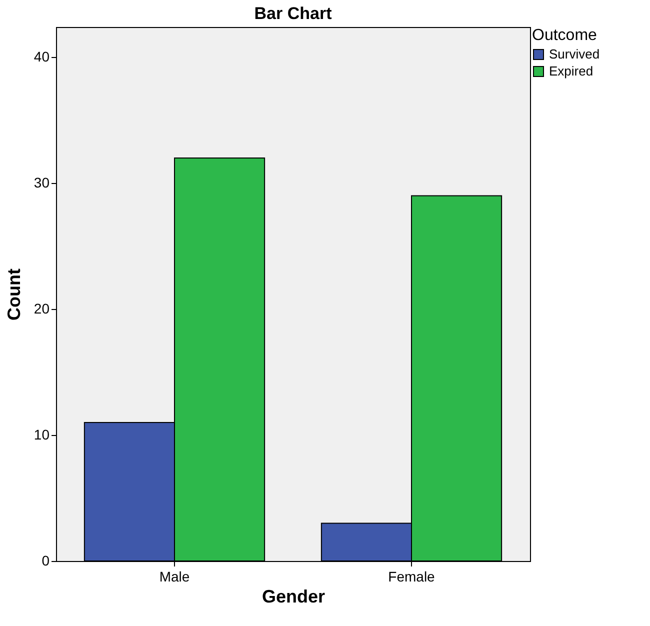 The image size is (650, 626). What do you see at coordinates (42, 182) in the screenshot?
I see `y-tick-label: 30` at bounding box center [42, 182].